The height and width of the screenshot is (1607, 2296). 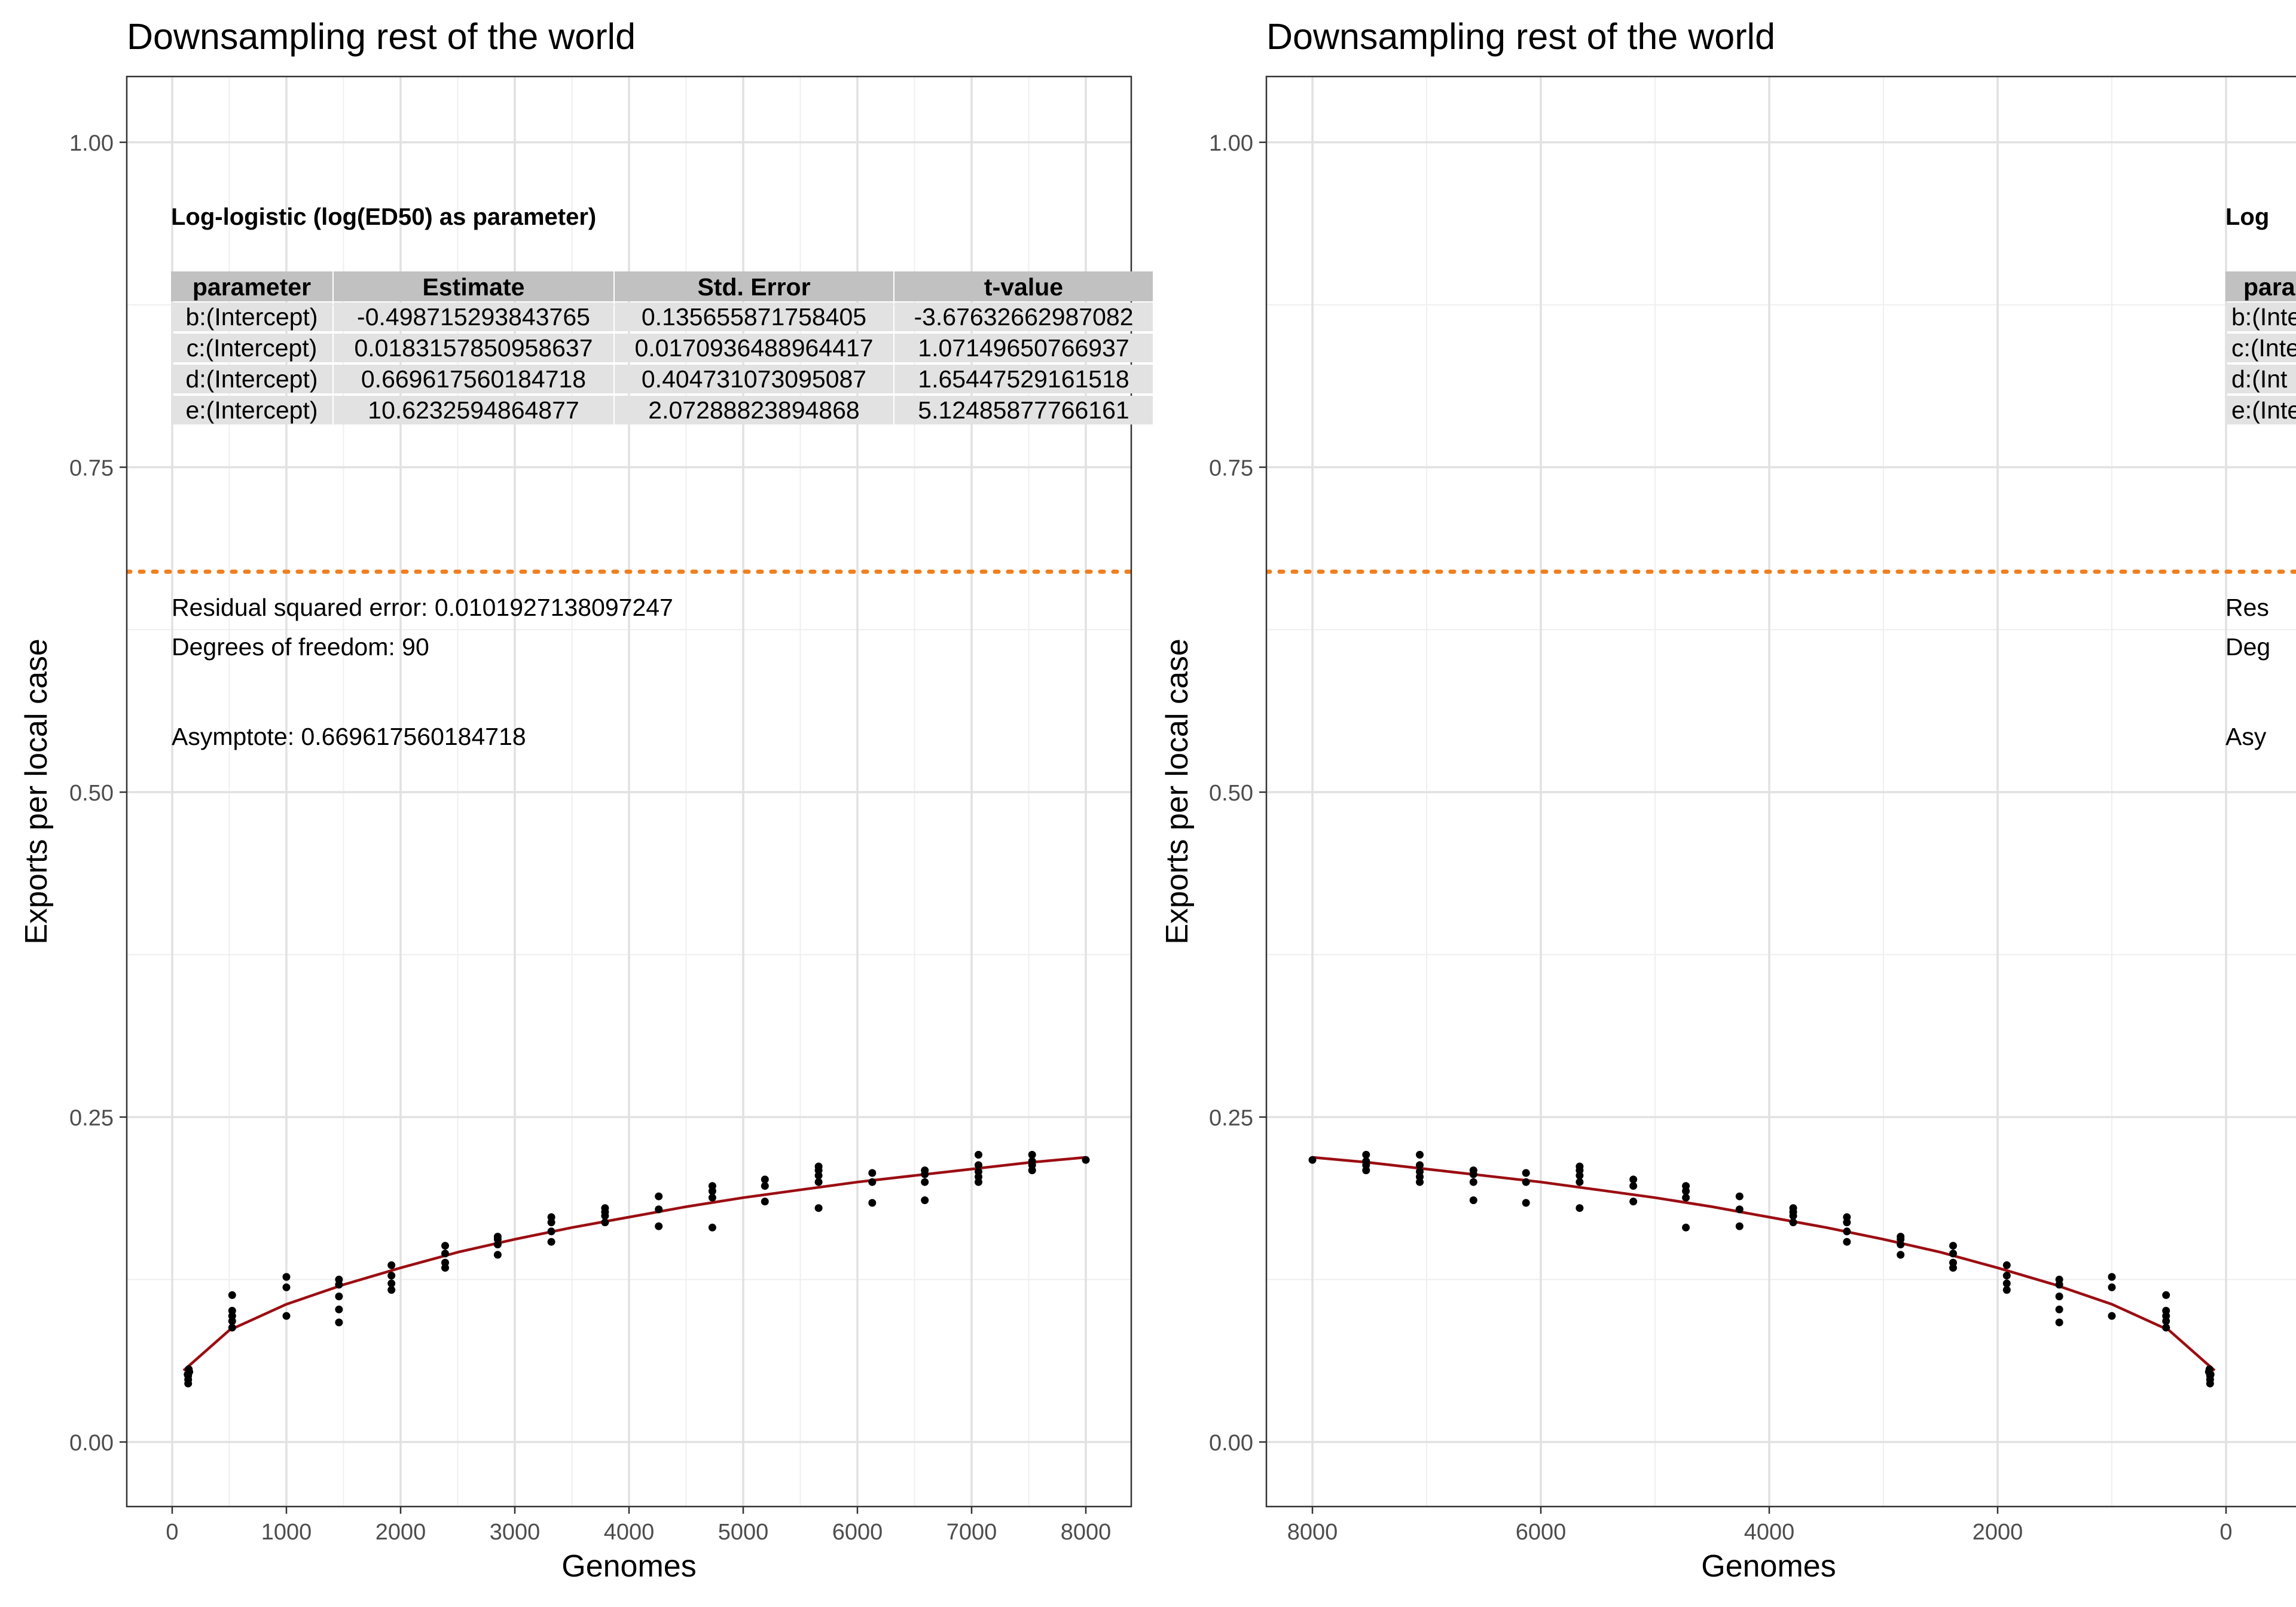 I want to click on x-tick-label: 3000, so click(x=515, y=1532).